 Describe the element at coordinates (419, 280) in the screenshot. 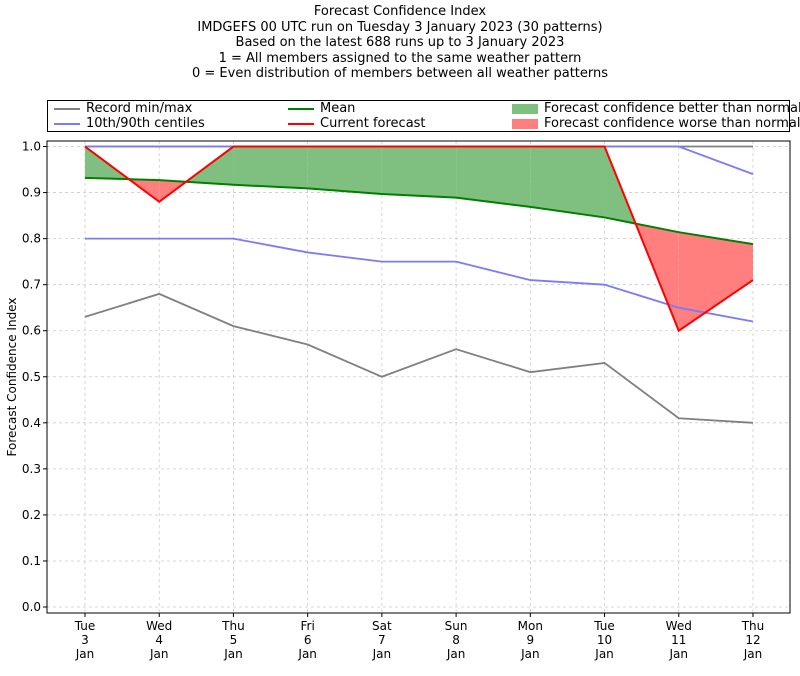

I see `series-line-10th-centile` at that location.